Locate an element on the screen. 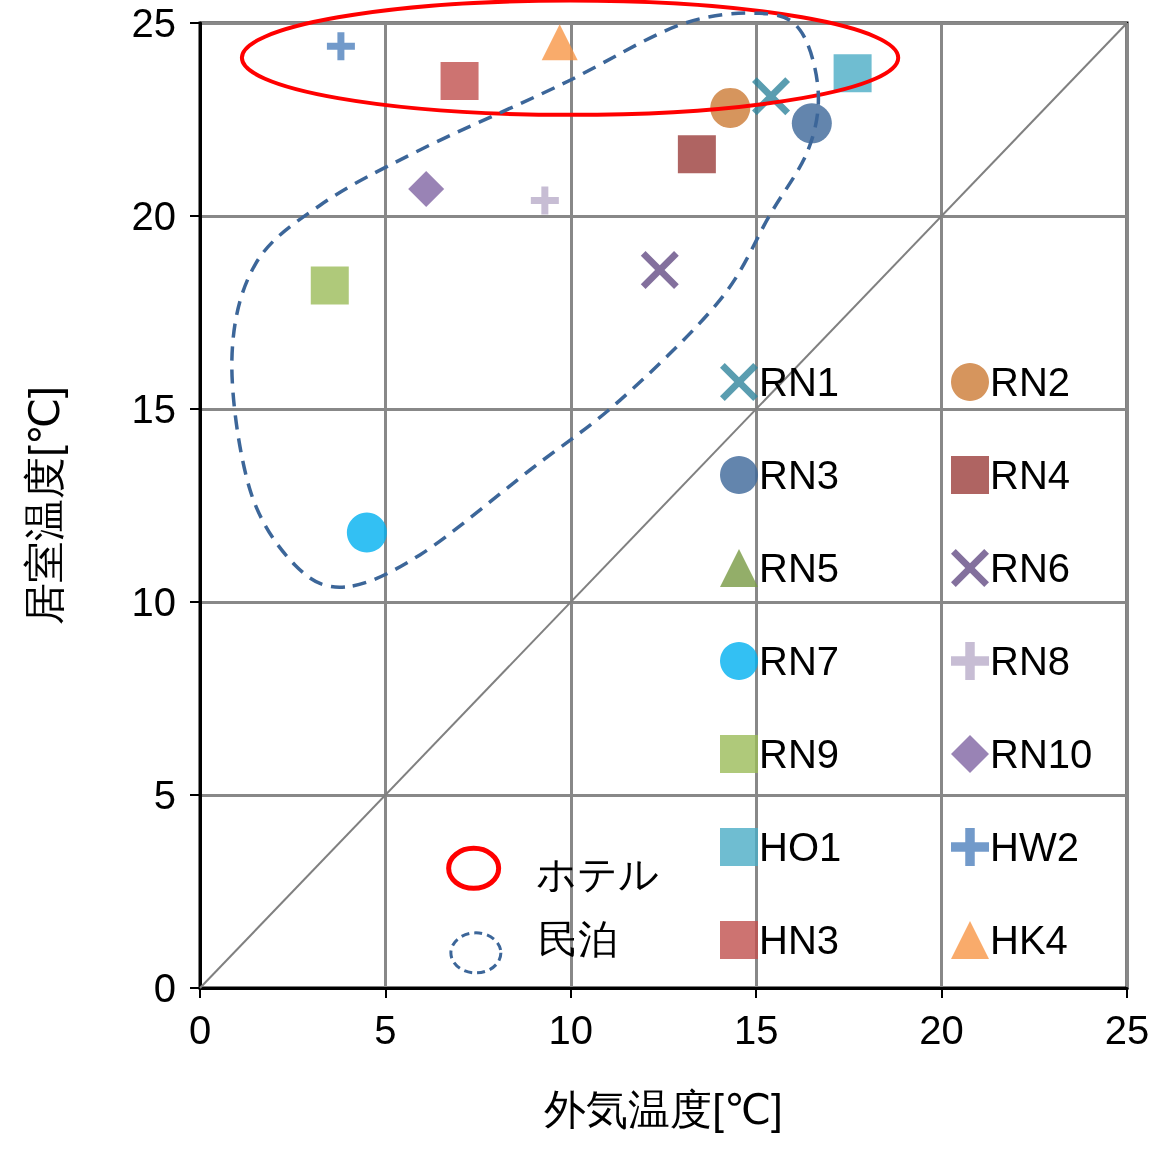 The image size is (1157, 1168). y-tick-label: 10 is located at coordinates (153, 602).